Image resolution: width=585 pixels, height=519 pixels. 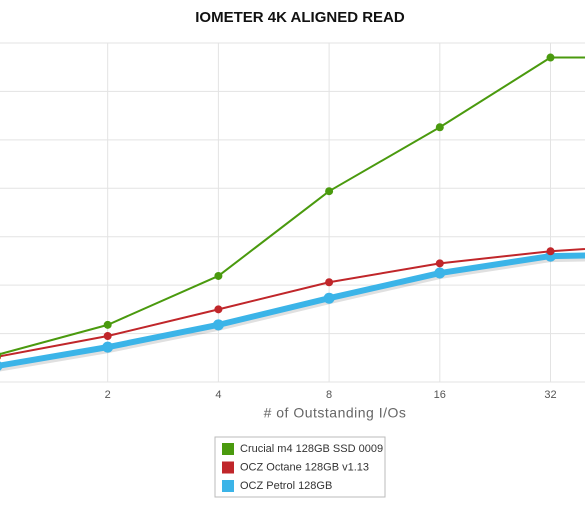 What do you see at coordinates (300, 17) in the screenshot?
I see `chart-title: IOMETER 4K ALIGNED READ` at bounding box center [300, 17].